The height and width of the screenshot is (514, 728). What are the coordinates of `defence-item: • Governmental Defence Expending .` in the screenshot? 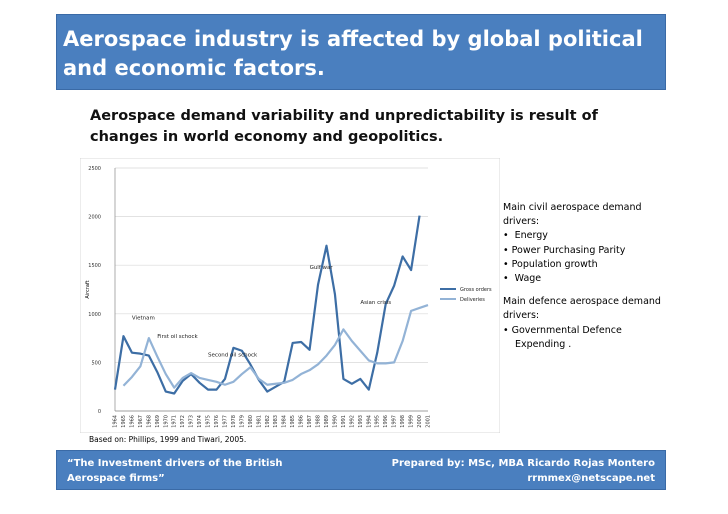 It's located at (562, 337).